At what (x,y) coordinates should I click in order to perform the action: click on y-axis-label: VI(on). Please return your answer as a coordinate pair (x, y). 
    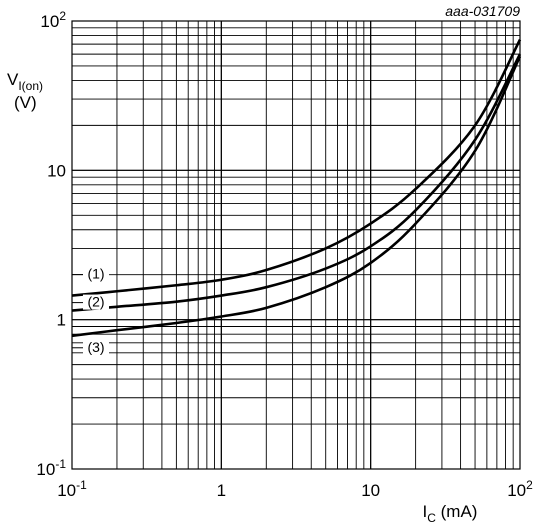
    Looking at the image, I should click on (25, 81).